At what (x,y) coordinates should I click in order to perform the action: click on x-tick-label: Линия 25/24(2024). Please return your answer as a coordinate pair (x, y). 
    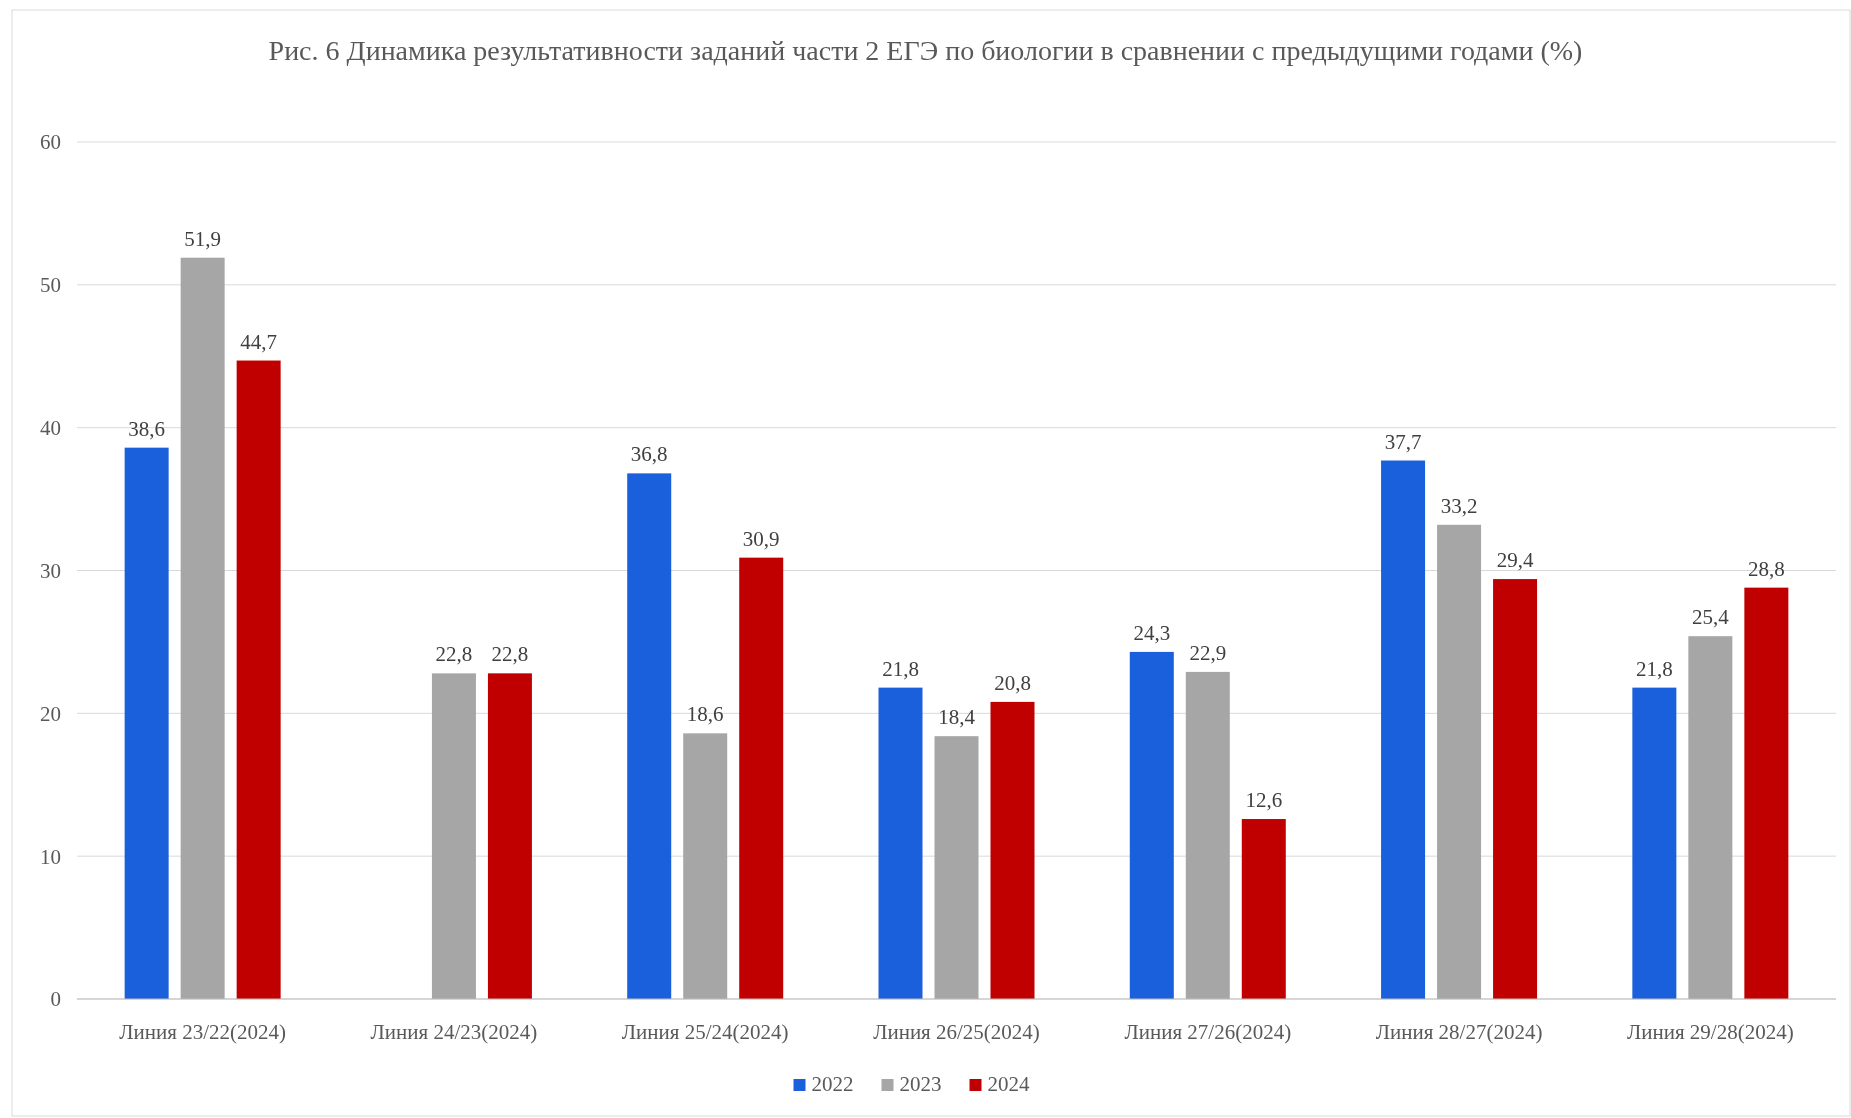
    Looking at the image, I should click on (705, 1032).